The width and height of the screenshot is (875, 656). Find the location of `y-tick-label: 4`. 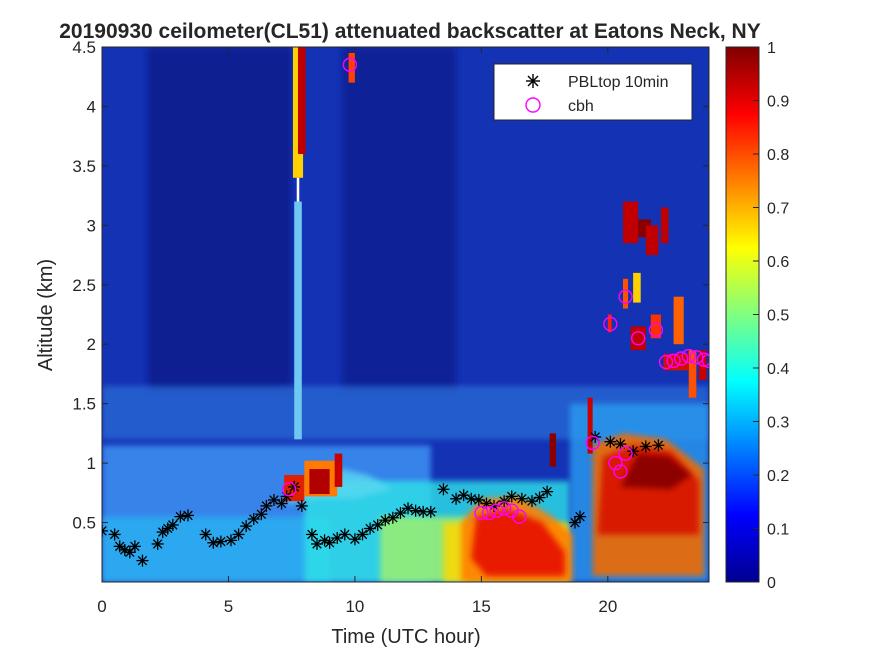

y-tick-label: 4 is located at coordinates (91, 106).